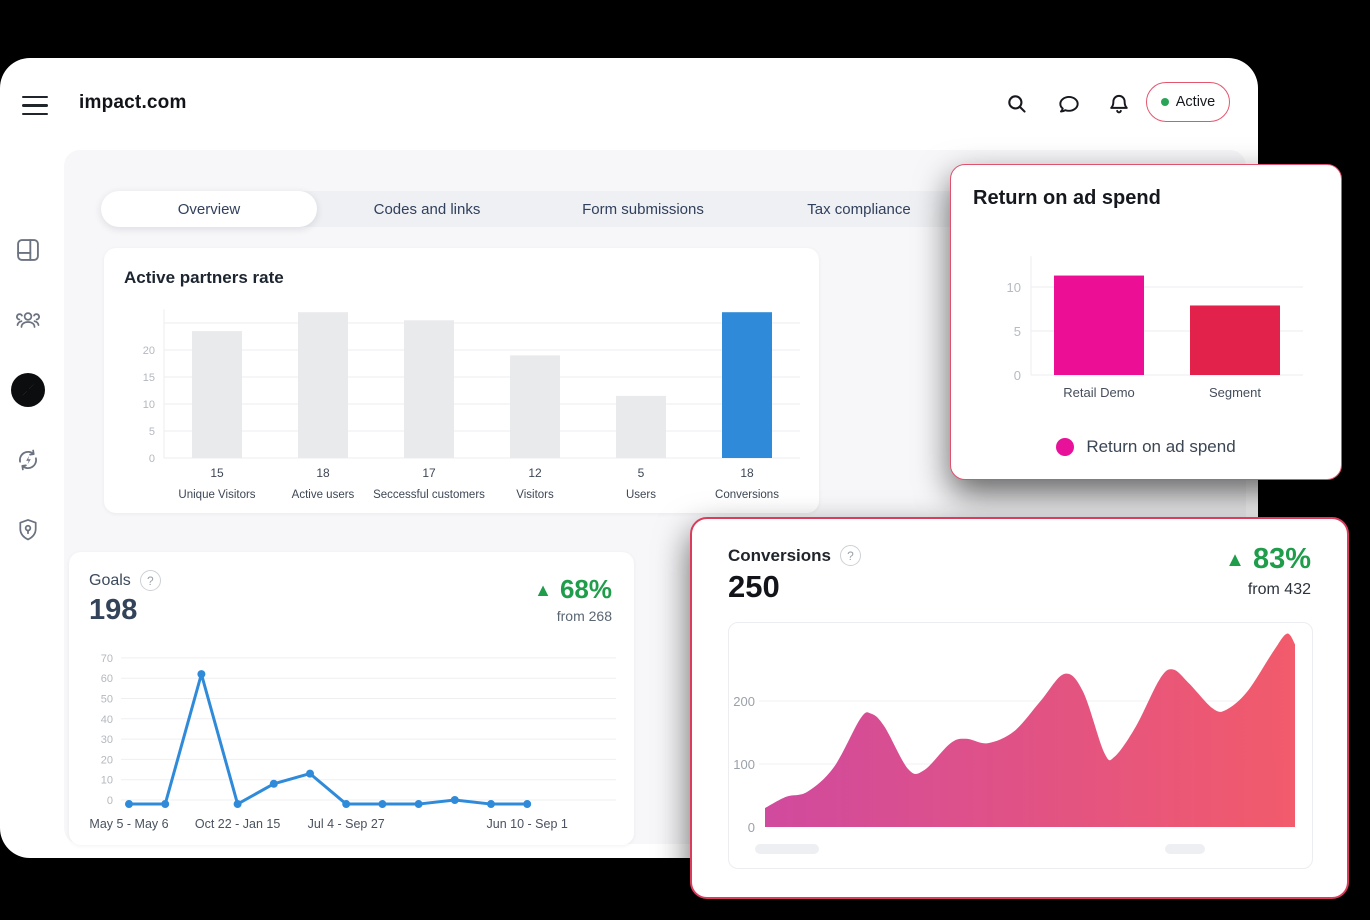 The height and width of the screenshot is (920, 1370). Describe the element at coordinates (1065, 447) in the screenshot. I see `legend-dot-icon` at that location.